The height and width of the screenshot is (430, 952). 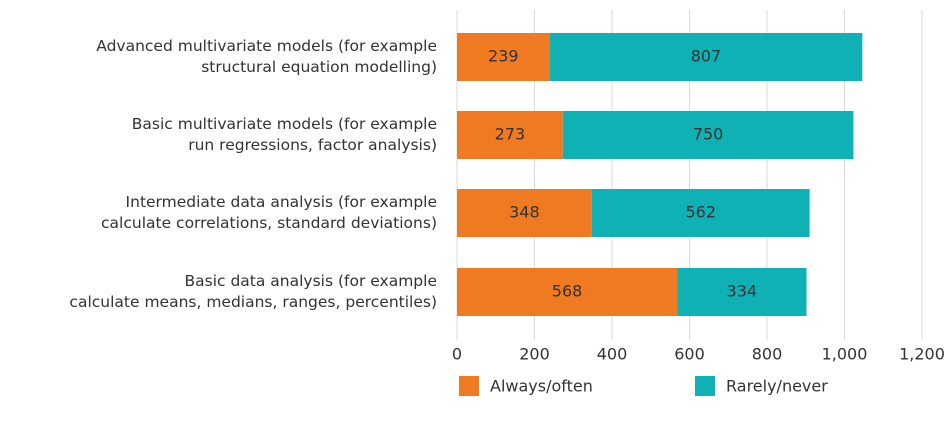 I want to click on legend-label: Always/often, so click(x=541, y=386).